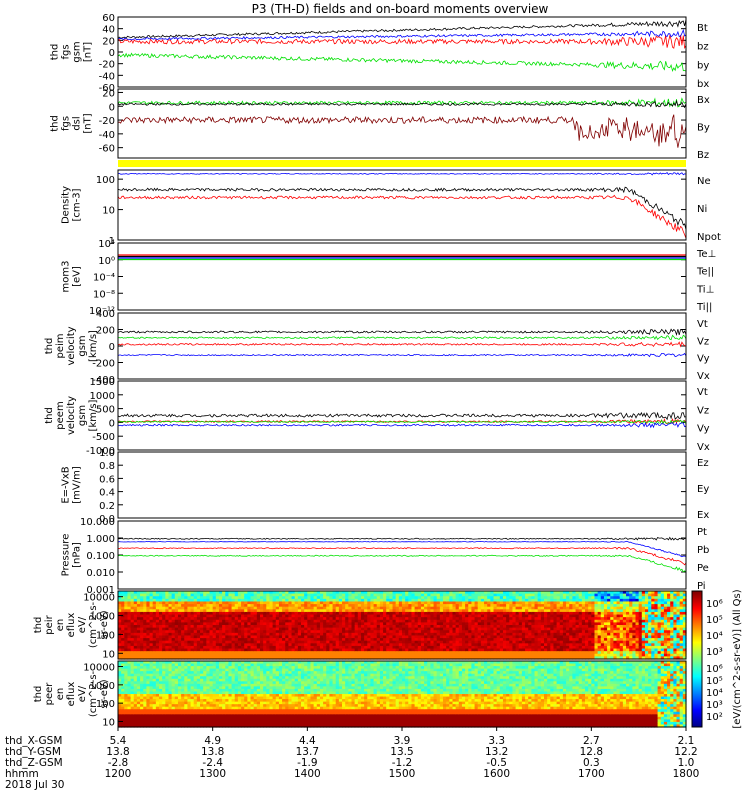 The image size is (750, 800). What do you see at coordinates (401, 538) in the screenshot?
I see `series-line-Pt` at bounding box center [401, 538].